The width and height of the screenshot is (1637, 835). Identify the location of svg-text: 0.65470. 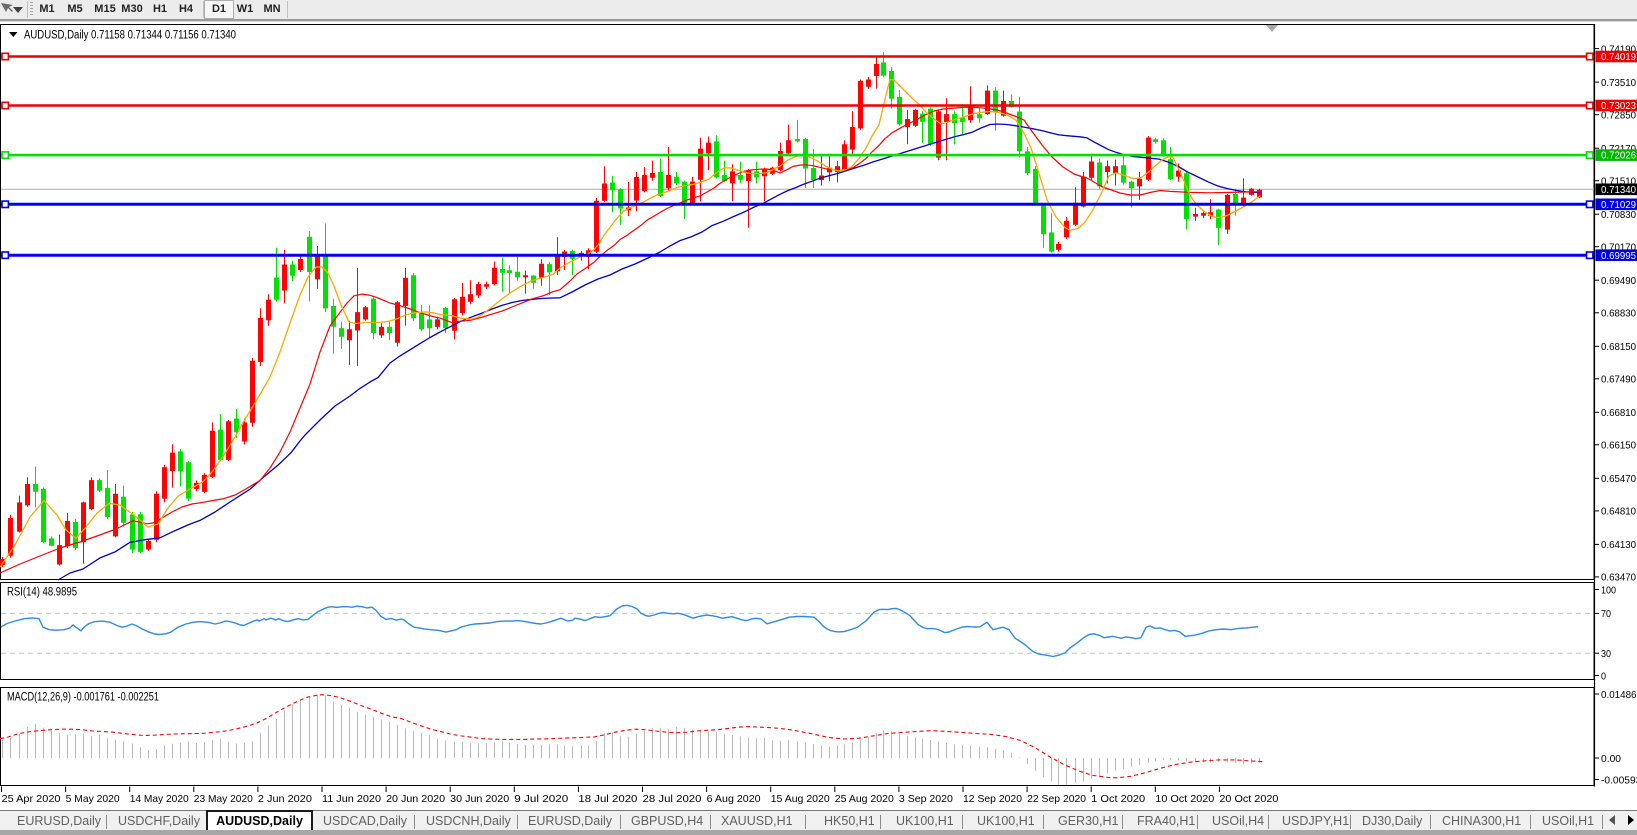
(1618, 479).